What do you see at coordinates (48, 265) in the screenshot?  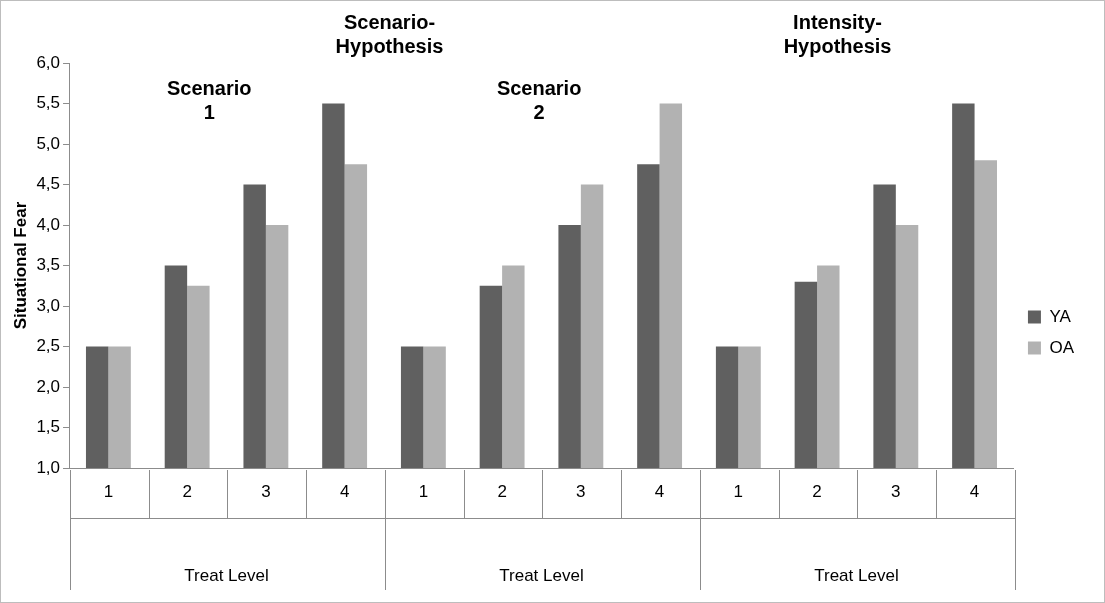 I see `y-tick-label: 3,5` at bounding box center [48, 265].